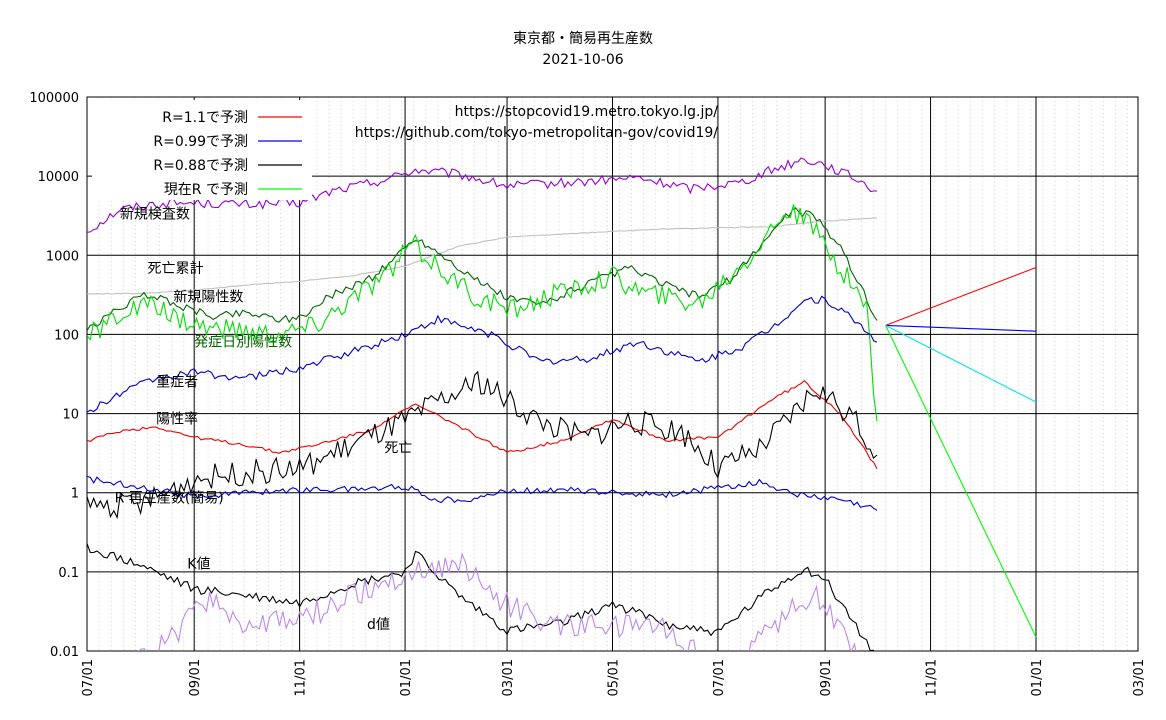 The width and height of the screenshot is (1166, 720). I want to click on series-label: K値, so click(198, 565).